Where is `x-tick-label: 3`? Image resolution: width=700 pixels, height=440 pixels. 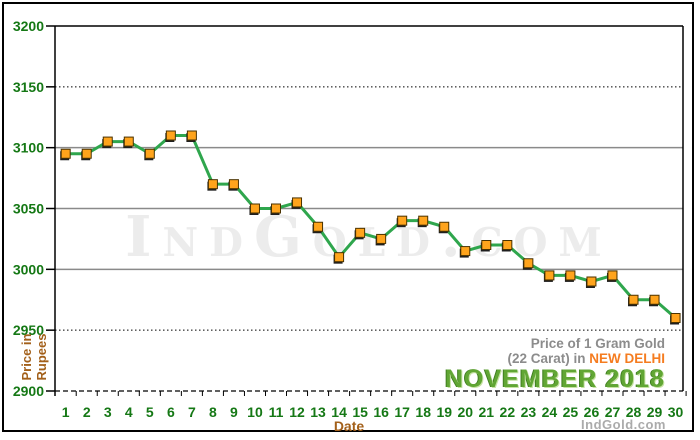
x-tick-label: 3 is located at coordinates (108, 412).